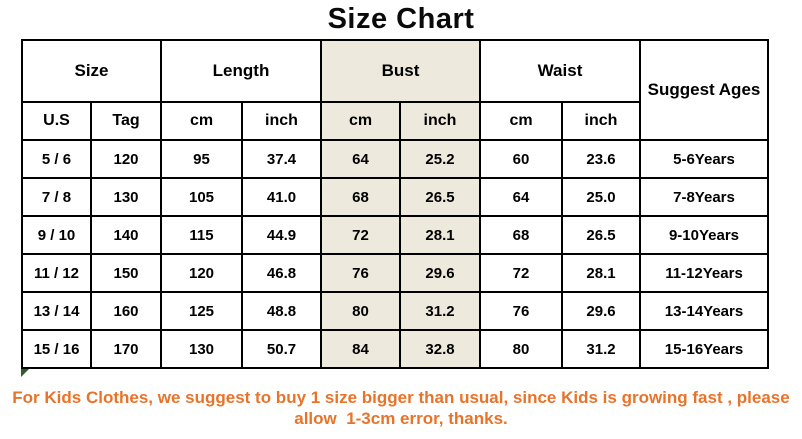 The height and width of the screenshot is (439, 802). Describe the element at coordinates (56, 273) in the screenshot. I see `table-cell: 11 / 12` at that location.